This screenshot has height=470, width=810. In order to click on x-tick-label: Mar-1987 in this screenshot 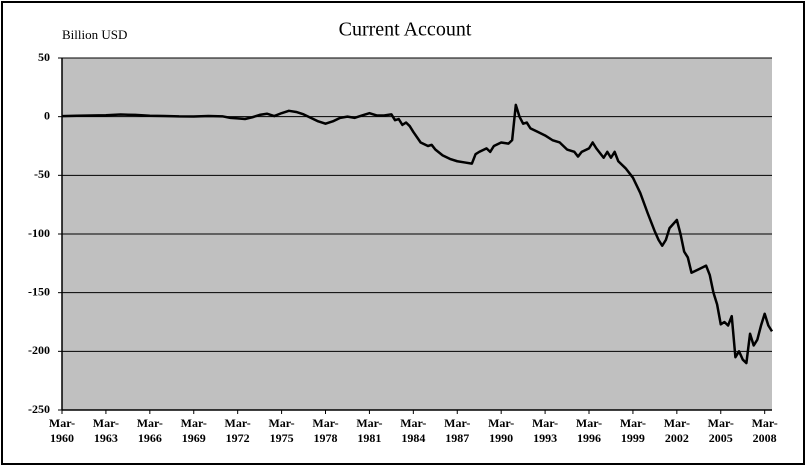, I will do `click(457, 430)`.